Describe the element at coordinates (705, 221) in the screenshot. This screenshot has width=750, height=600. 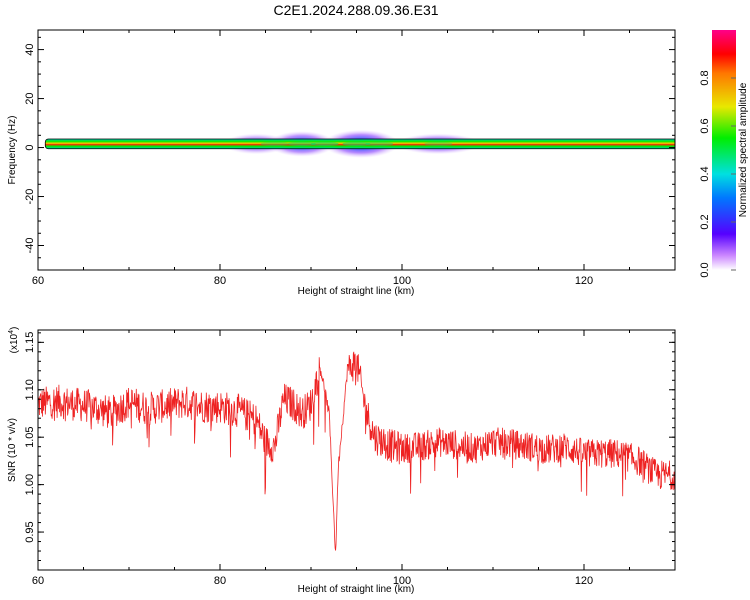
I see `colorbar-tick-label: 0.2` at that location.